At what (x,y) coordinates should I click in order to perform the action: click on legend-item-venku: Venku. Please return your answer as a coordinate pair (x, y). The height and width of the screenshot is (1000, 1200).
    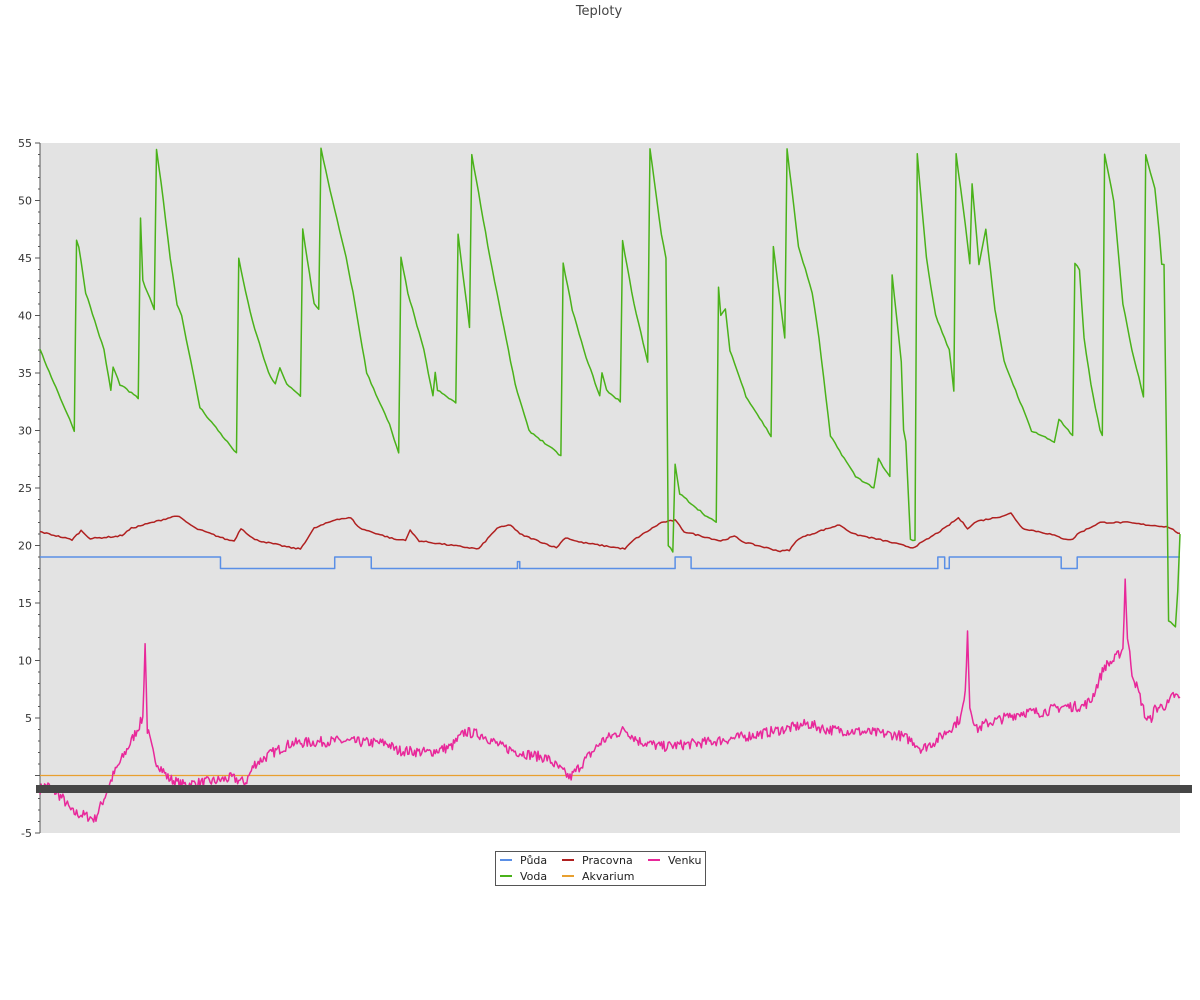
    Looking at the image, I should click on (674, 860).